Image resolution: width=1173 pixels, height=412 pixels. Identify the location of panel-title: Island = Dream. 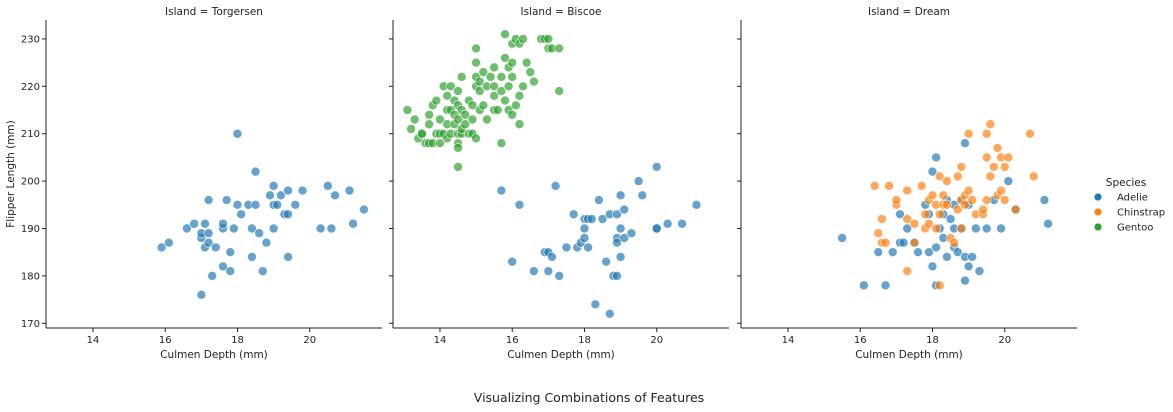
(909, 12).